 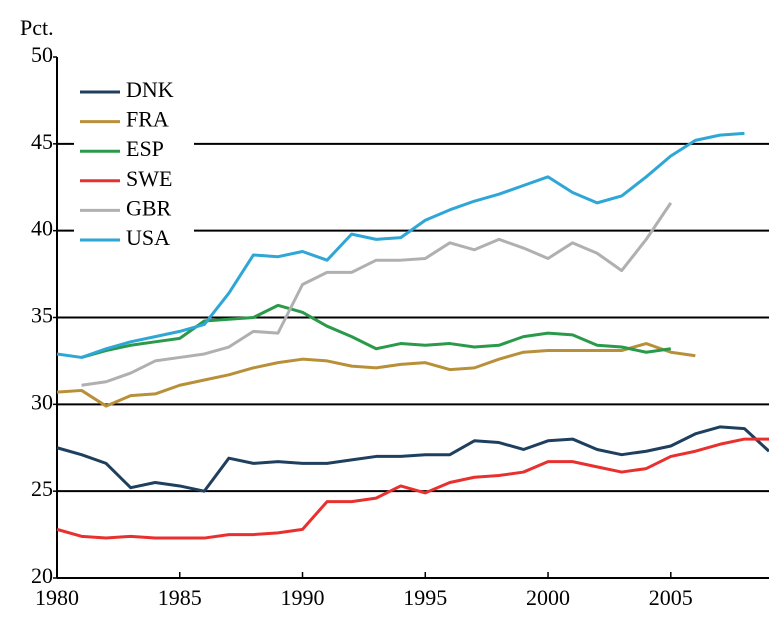 What do you see at coordinates (42, 54) in the screenshot?
I see `y-tick-label: 50` at bounding box center [42, 54].